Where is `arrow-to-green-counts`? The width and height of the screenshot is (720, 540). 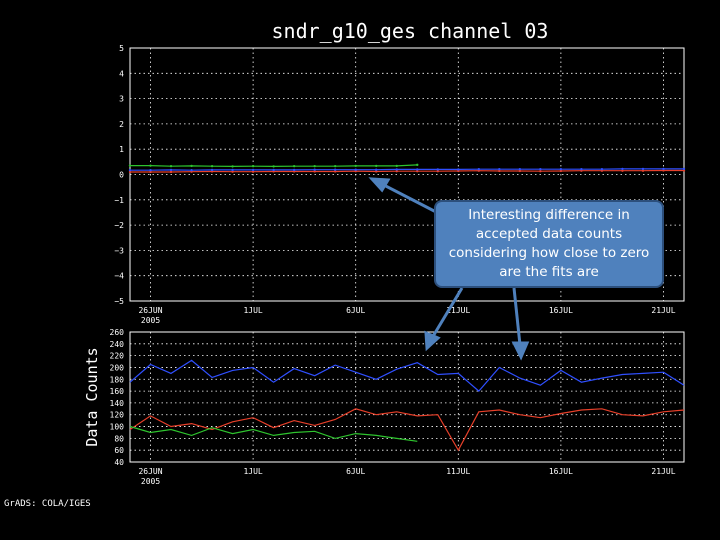
arrow-to-green-counts is located at coordinates (447, 313).